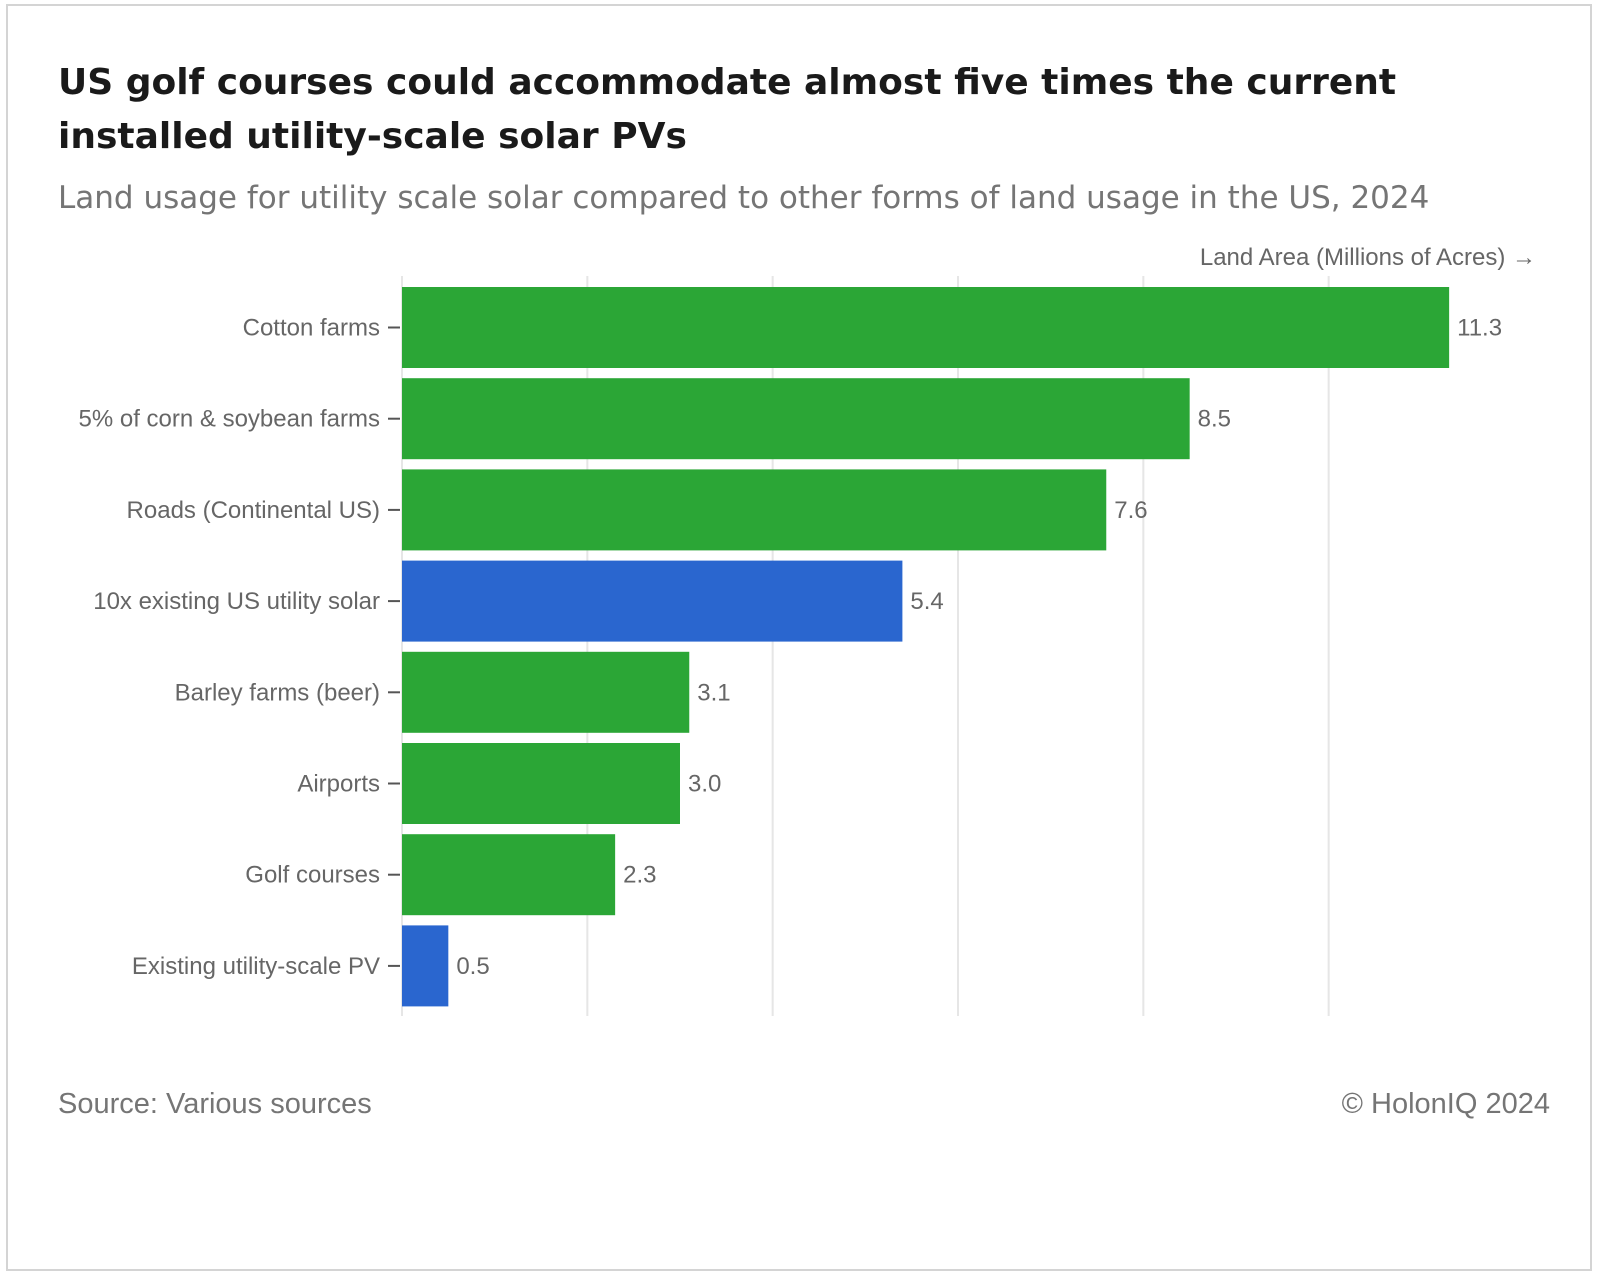 This screenshot has height=1277, width=1600. What do you see at coordinates (311, 328) in the screenshot?
I see `category-label: Cotton farms` at bounding box center [311, 328].